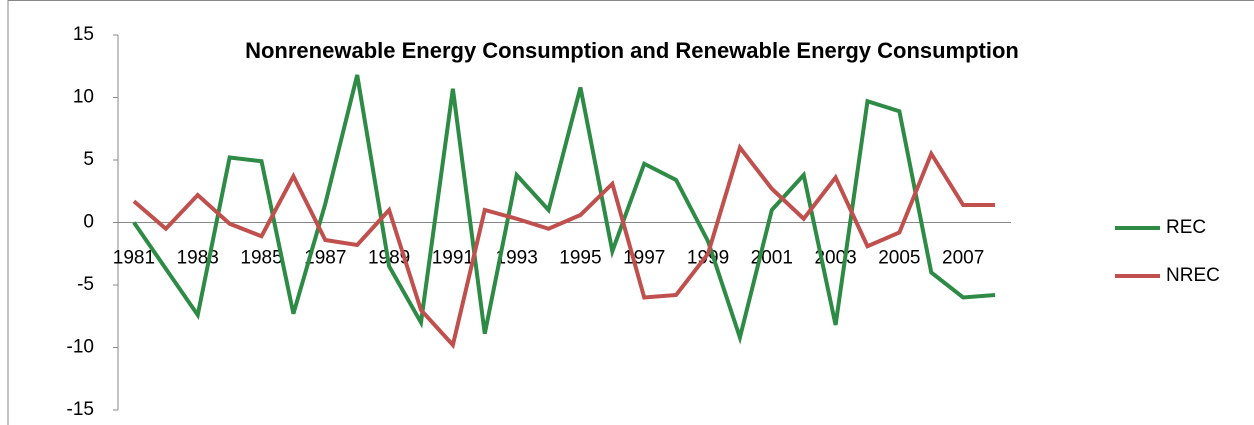 The height and width of the screenshot is (425, 1254). I want to click on y-tick-label: 15, so click(83, 34).